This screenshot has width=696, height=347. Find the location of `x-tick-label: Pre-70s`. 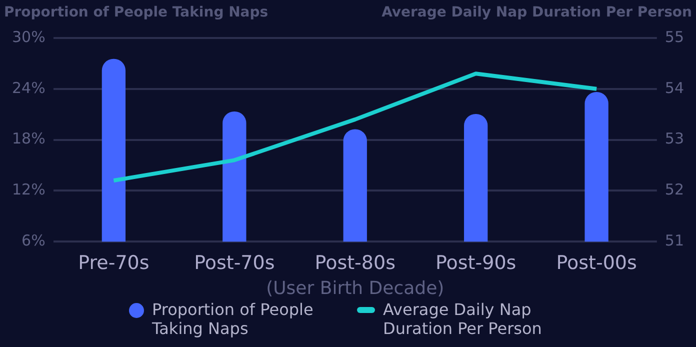

x-tick-label: Pre-70s is located at coordinates (114, 263).